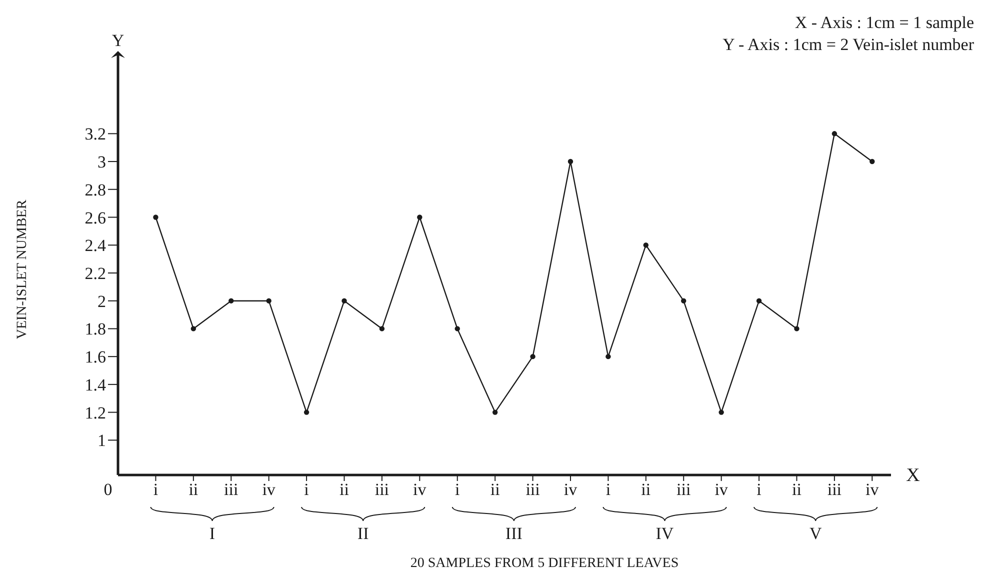  Describe the element at coordinates (544, 563) in the screenshot. I see `x-axis-title: 20 SAMPLES FROM 5 DIFFERENT LEAVES` at that location.